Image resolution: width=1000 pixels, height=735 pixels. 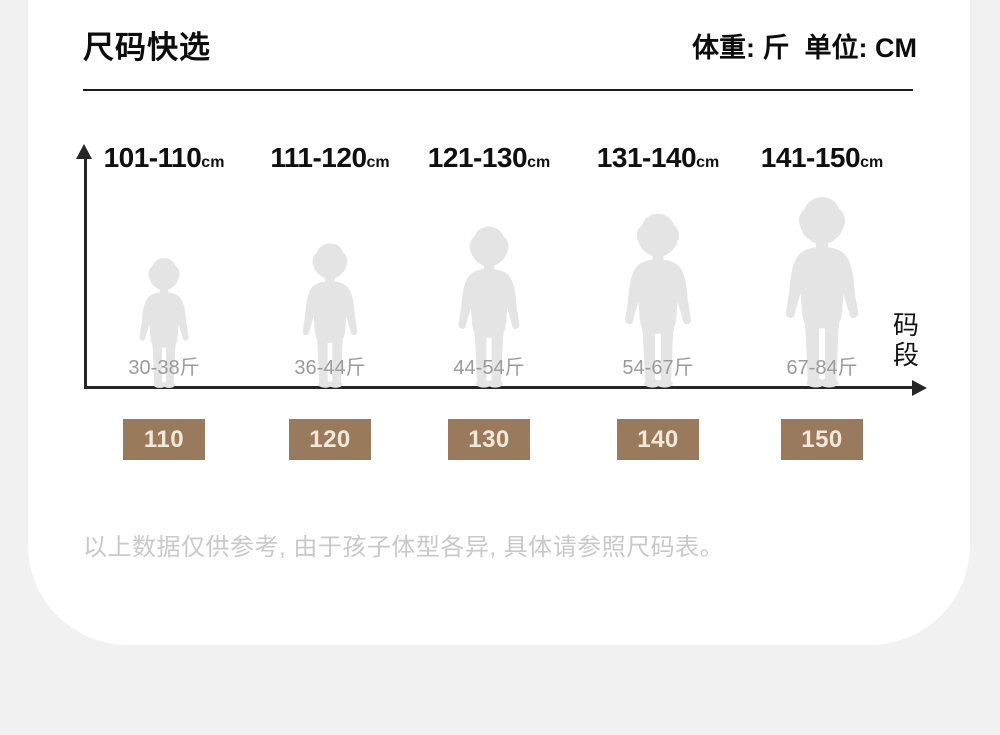 I want to click on size-column: 101-110cm 30-38斤 110, so click(x=164, y=300).